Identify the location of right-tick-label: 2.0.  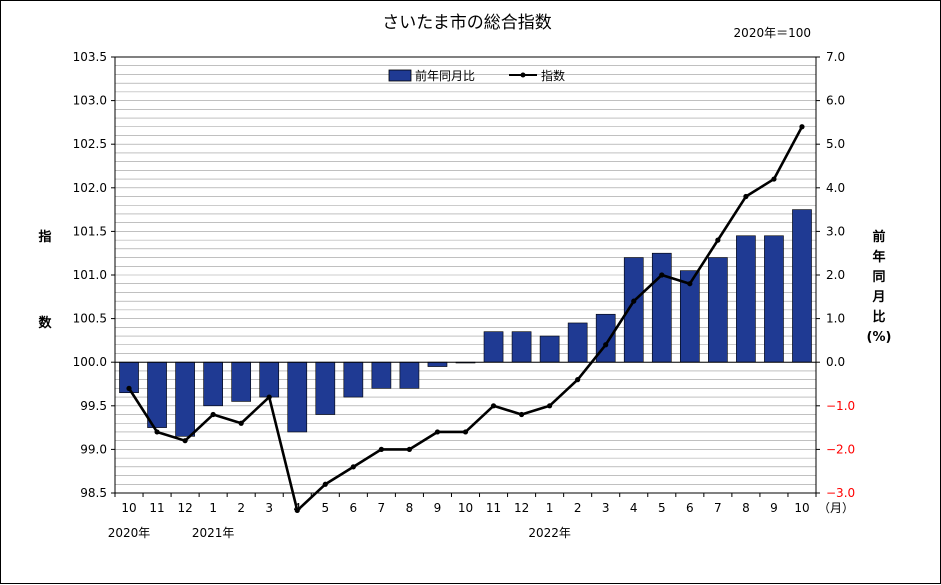
(835, 275).